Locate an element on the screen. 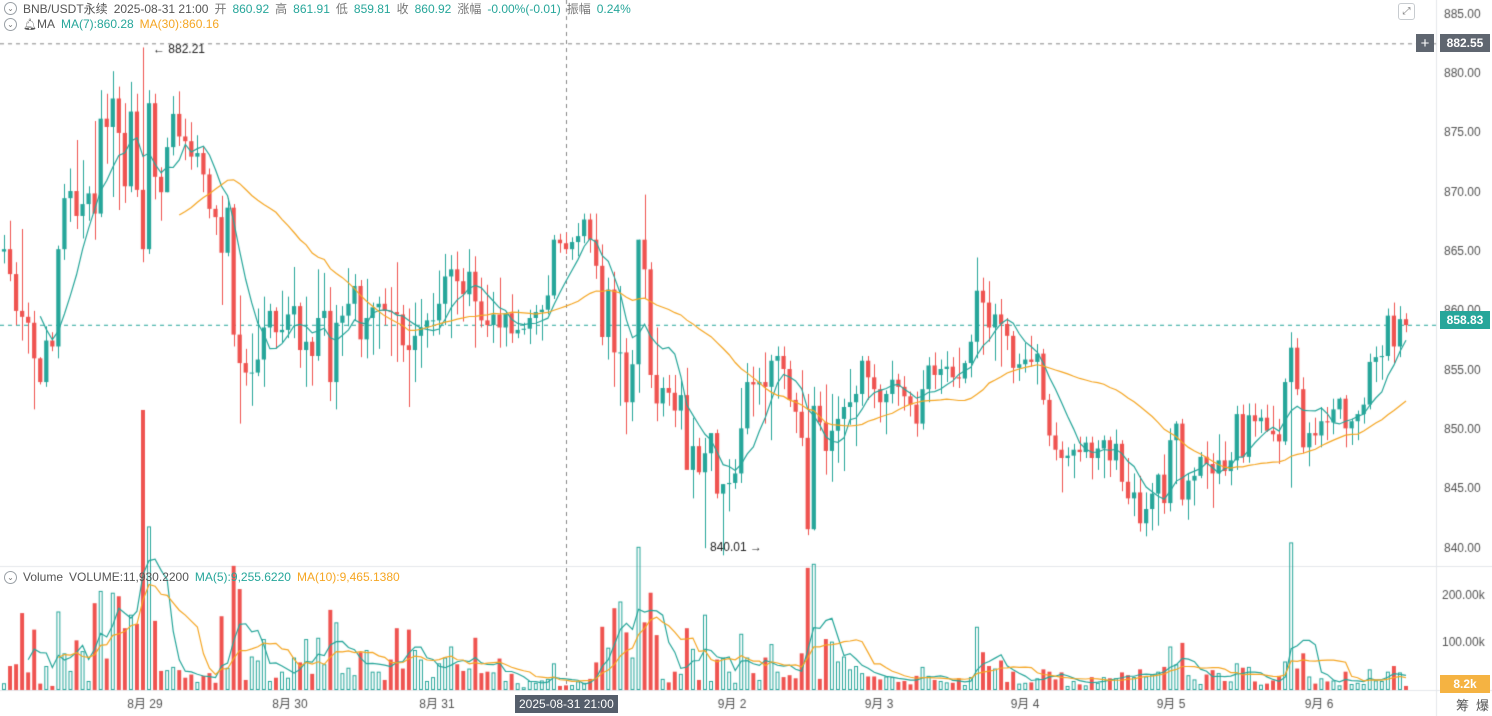 The height and width of the screenshot is (716, 1492). crosshair-price-tag: 882.55 is located at coordinates (1465, 43).